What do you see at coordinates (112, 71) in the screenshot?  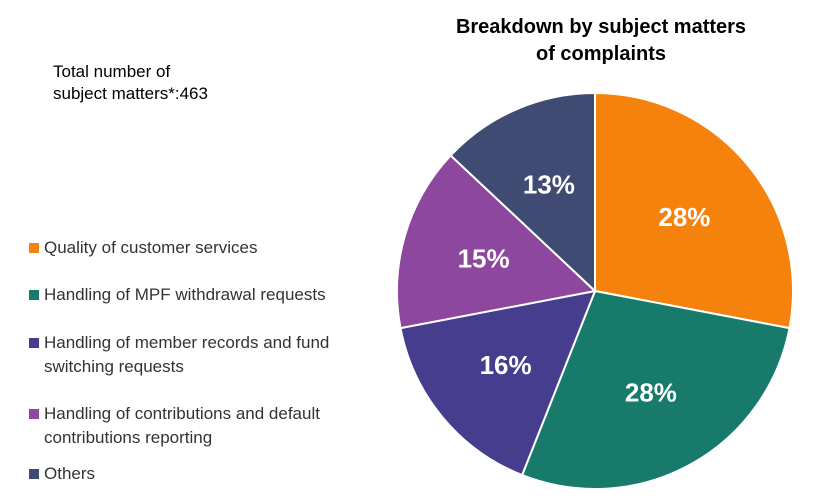 I see `total-note-line-1: Total number of` at bounding box center [112, 71].